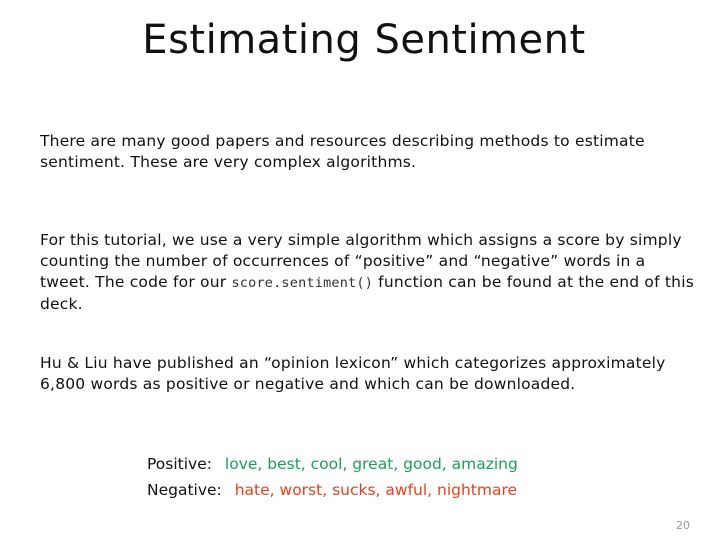 This screenshot has height=546, width=728. Describe the element at coordinates (371, 464) in the screenshot. I see `positive-words: love, best, cool, great, good, amazing` at that location.